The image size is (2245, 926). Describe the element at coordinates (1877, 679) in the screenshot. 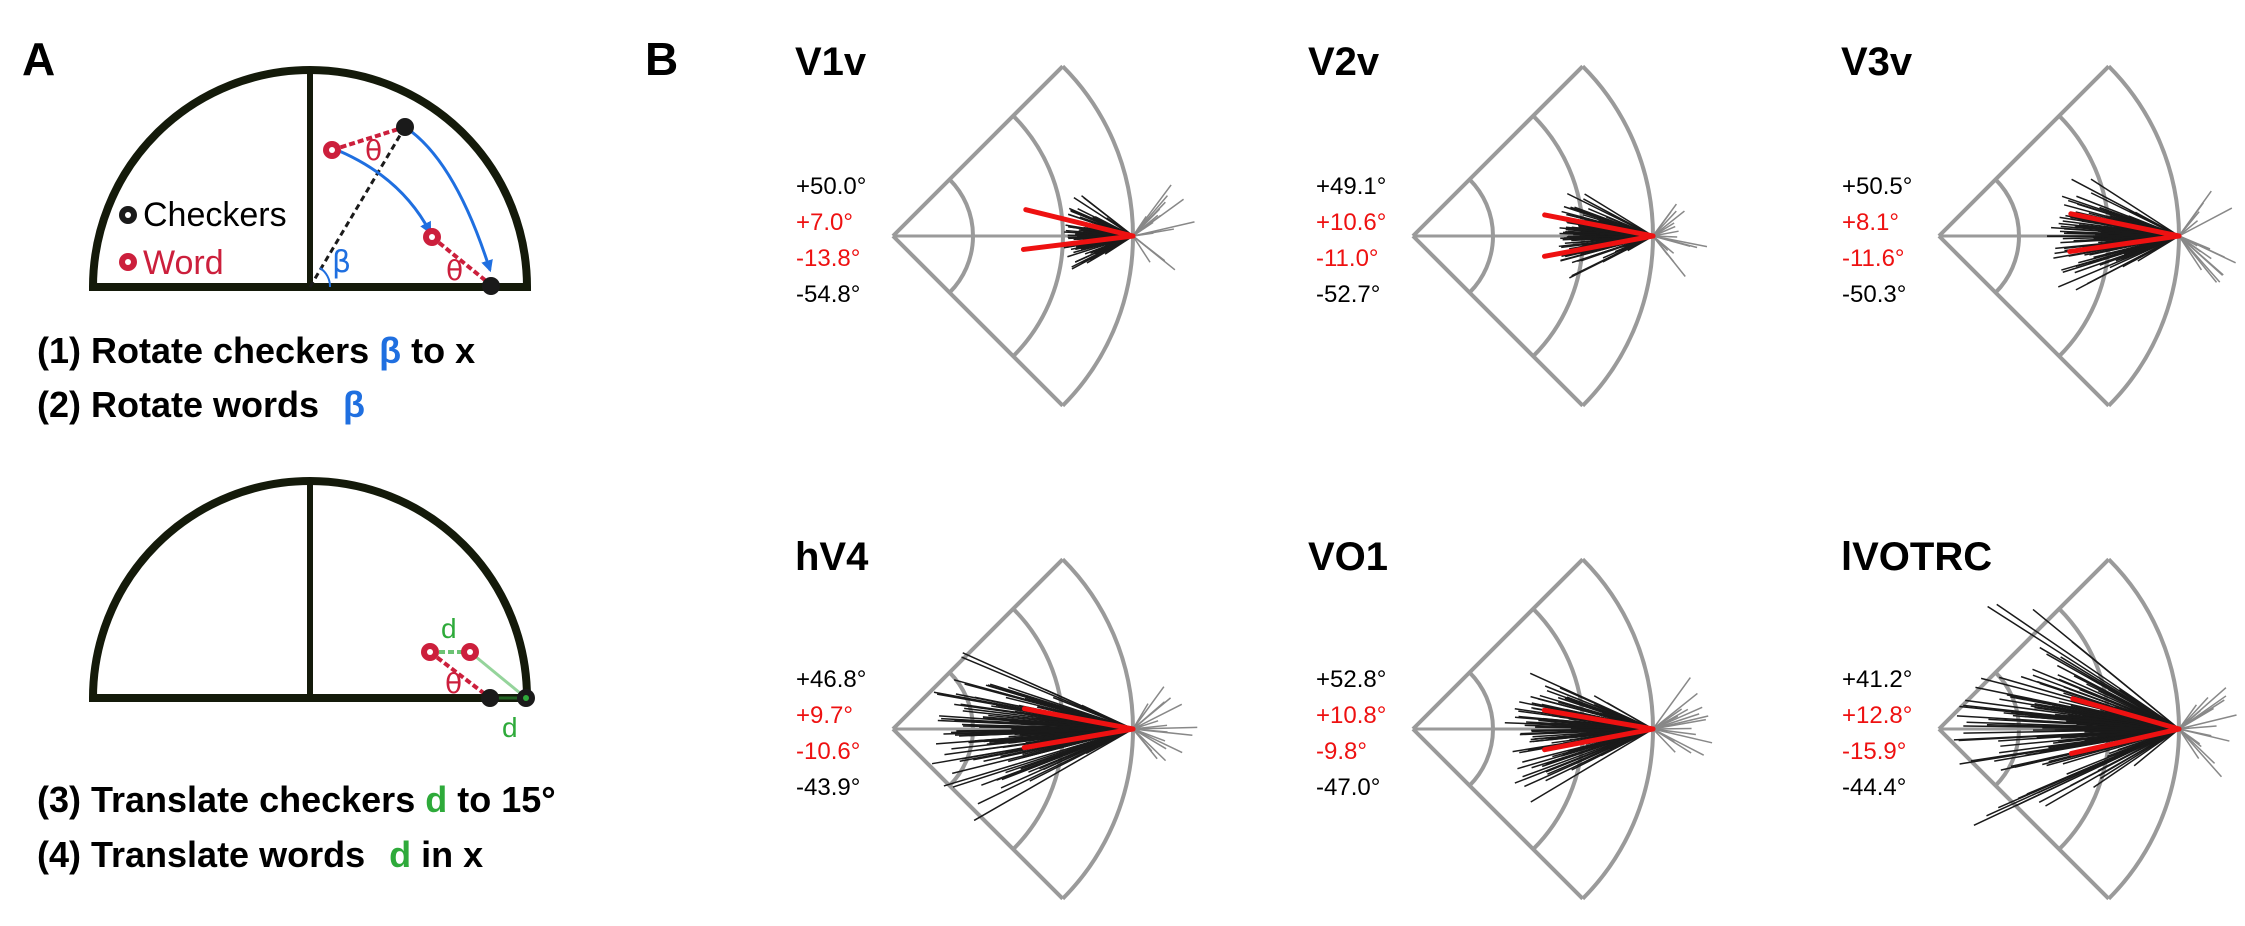

I see `upper-bound-label: +41.2°` at that location.